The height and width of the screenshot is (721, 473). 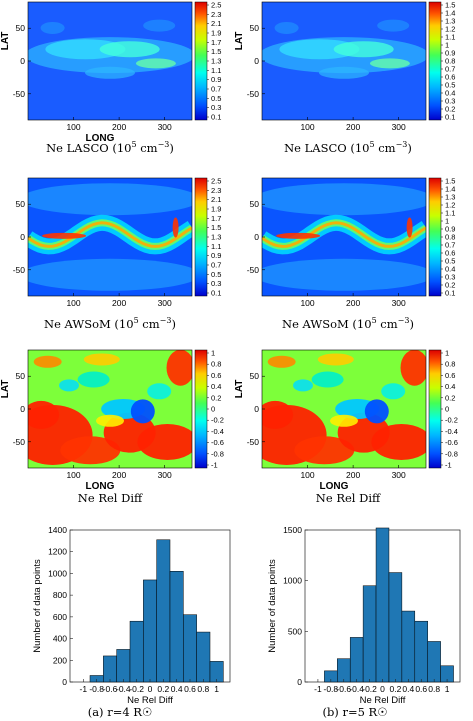 I want to click on x-tick-label: 0, so click(x=382, y=689).